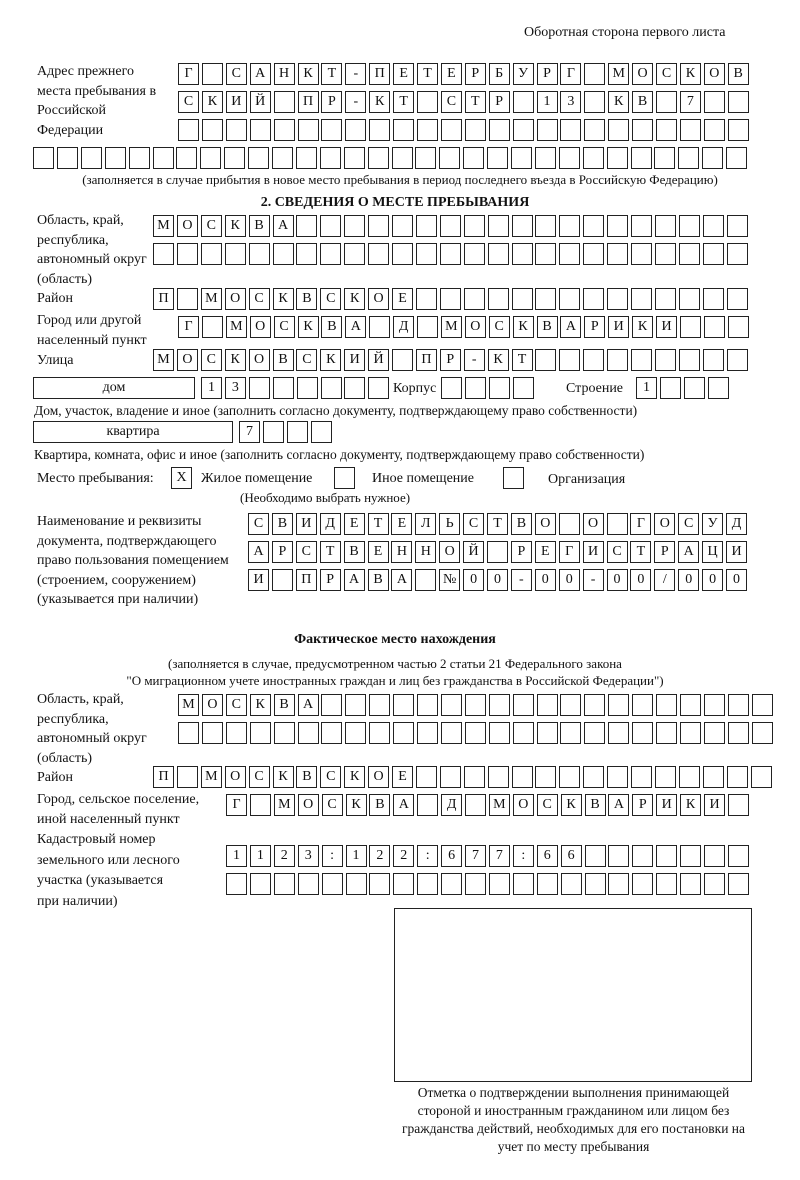 The width and height of the screenshot is (800, 1180). Describe the element at coordinates (356, 74) in the screenshot. I see `char-cell: -` at that location.